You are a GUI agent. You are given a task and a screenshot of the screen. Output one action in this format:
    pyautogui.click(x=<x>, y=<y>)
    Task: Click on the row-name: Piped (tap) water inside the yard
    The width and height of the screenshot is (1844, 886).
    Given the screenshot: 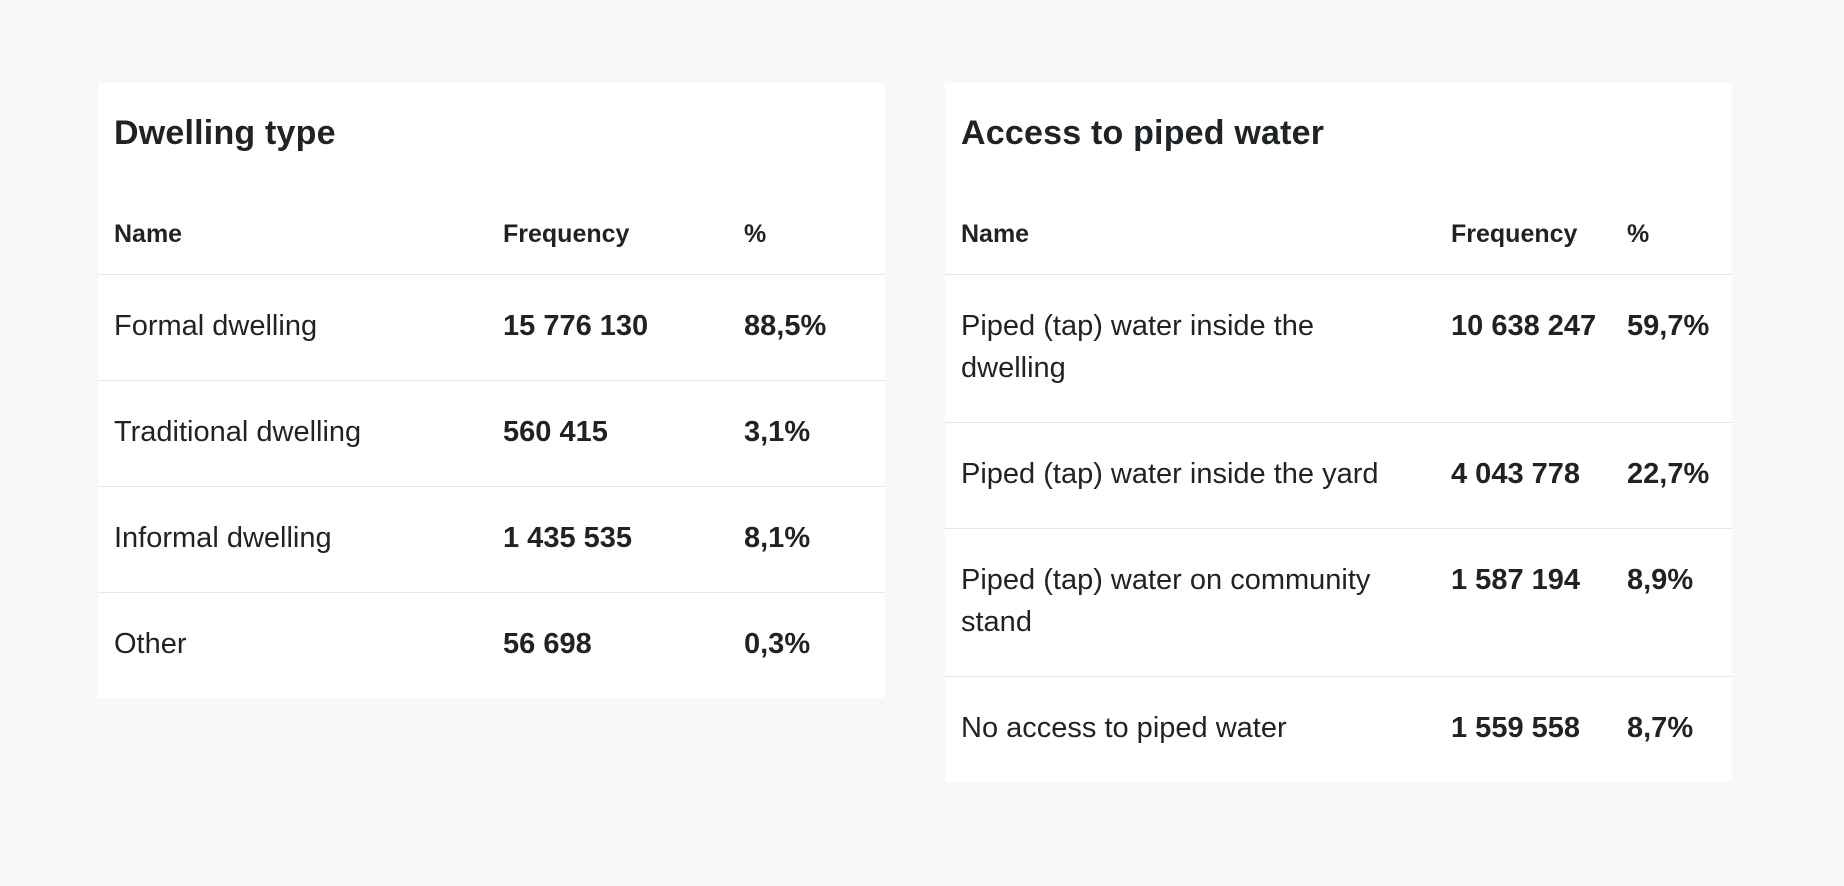 What is the action you would take?
    pyautogui.click(x=1192, y=475)
    